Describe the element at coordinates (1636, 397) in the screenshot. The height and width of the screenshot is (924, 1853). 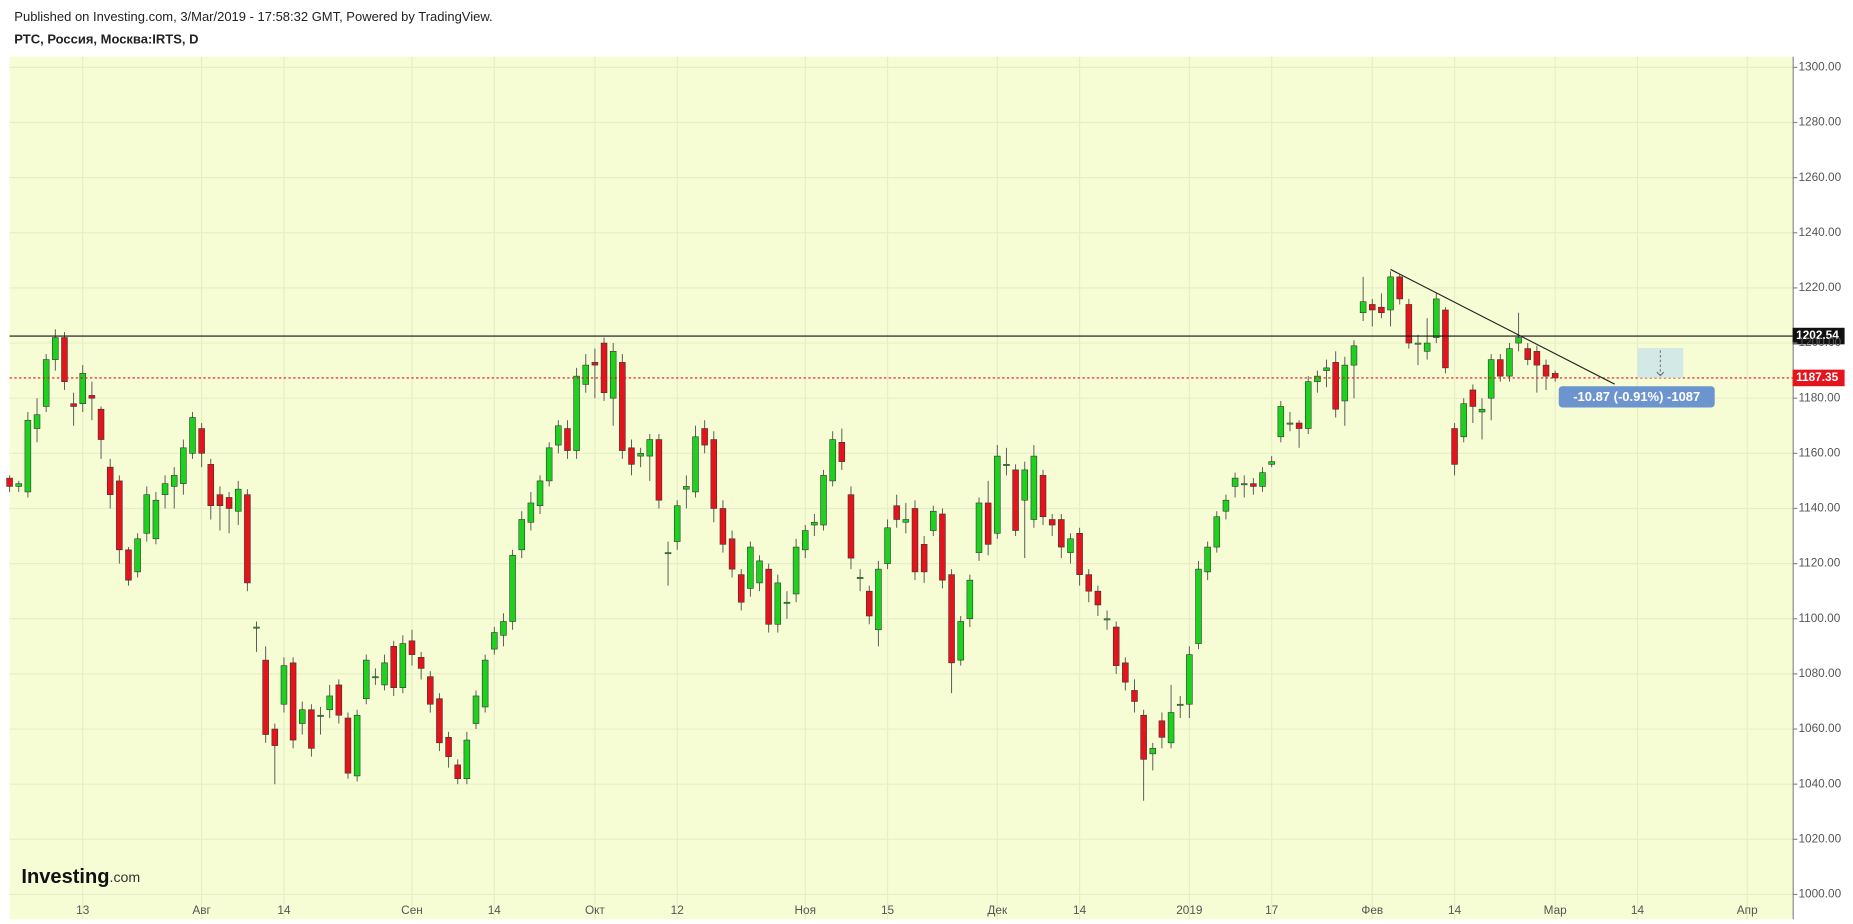
I see `measure-label-box` at that location.